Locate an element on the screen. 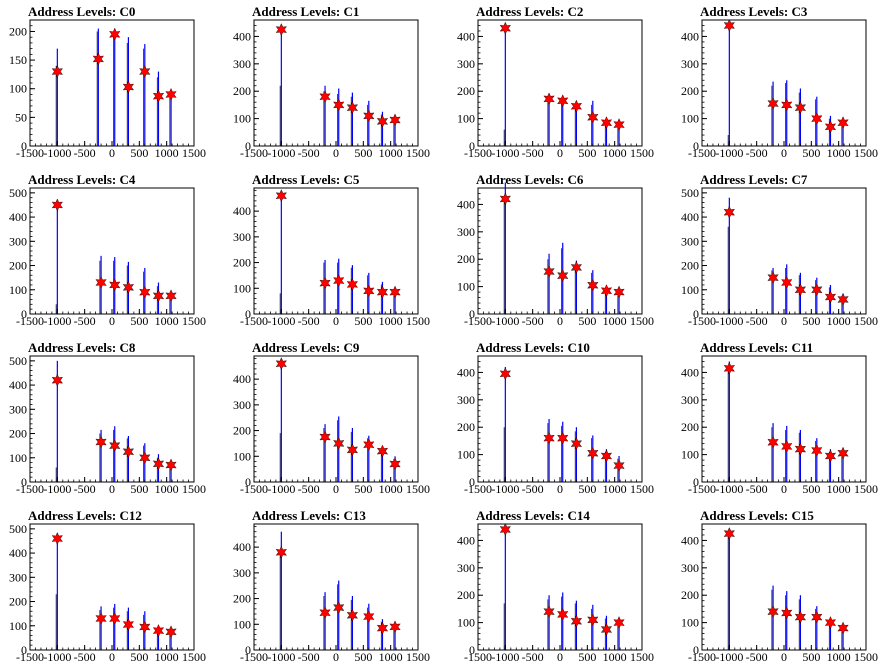 Image resolution: width=896 pixels, height=672 pixels. histogram-plot: 0 50 100 150 200 -1500 -1000 -500 0 500 1000 1500 is located at coordinates (107, 89).